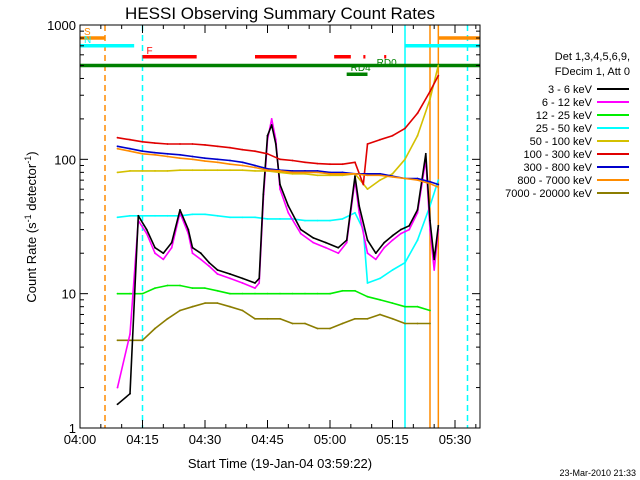  Describe the element at coordinates (549, 194) in the screenshot. I see `legend-label-8: 7000 - 20000 keV` at that location.